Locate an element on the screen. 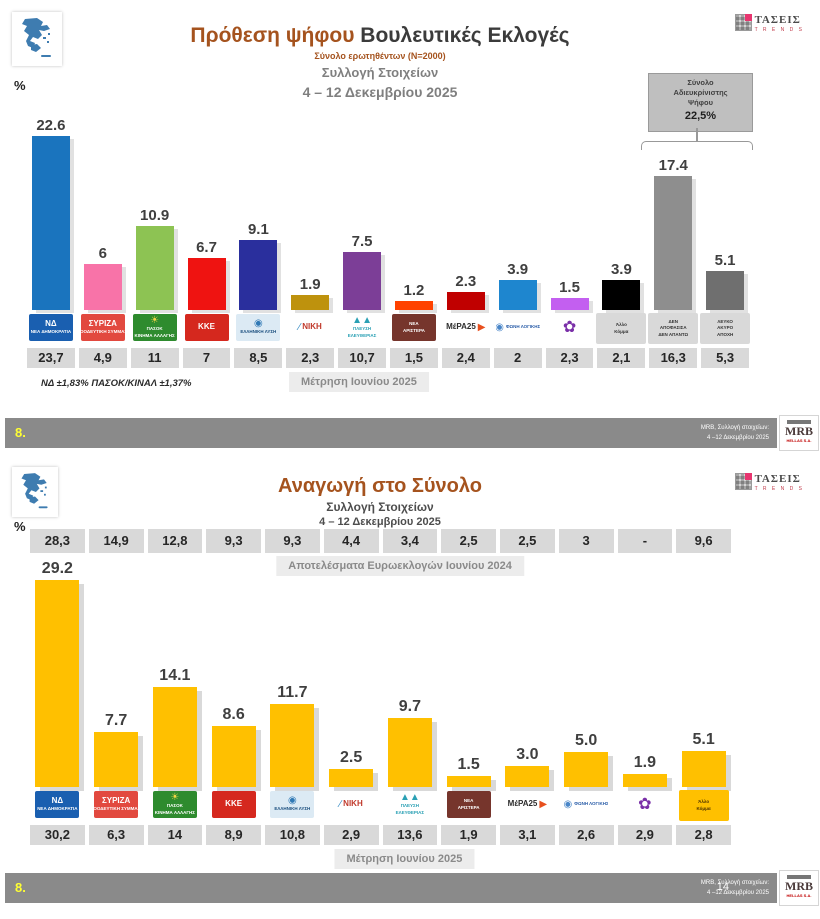  euro-2024-value: - is located at coordinates (645, 541).